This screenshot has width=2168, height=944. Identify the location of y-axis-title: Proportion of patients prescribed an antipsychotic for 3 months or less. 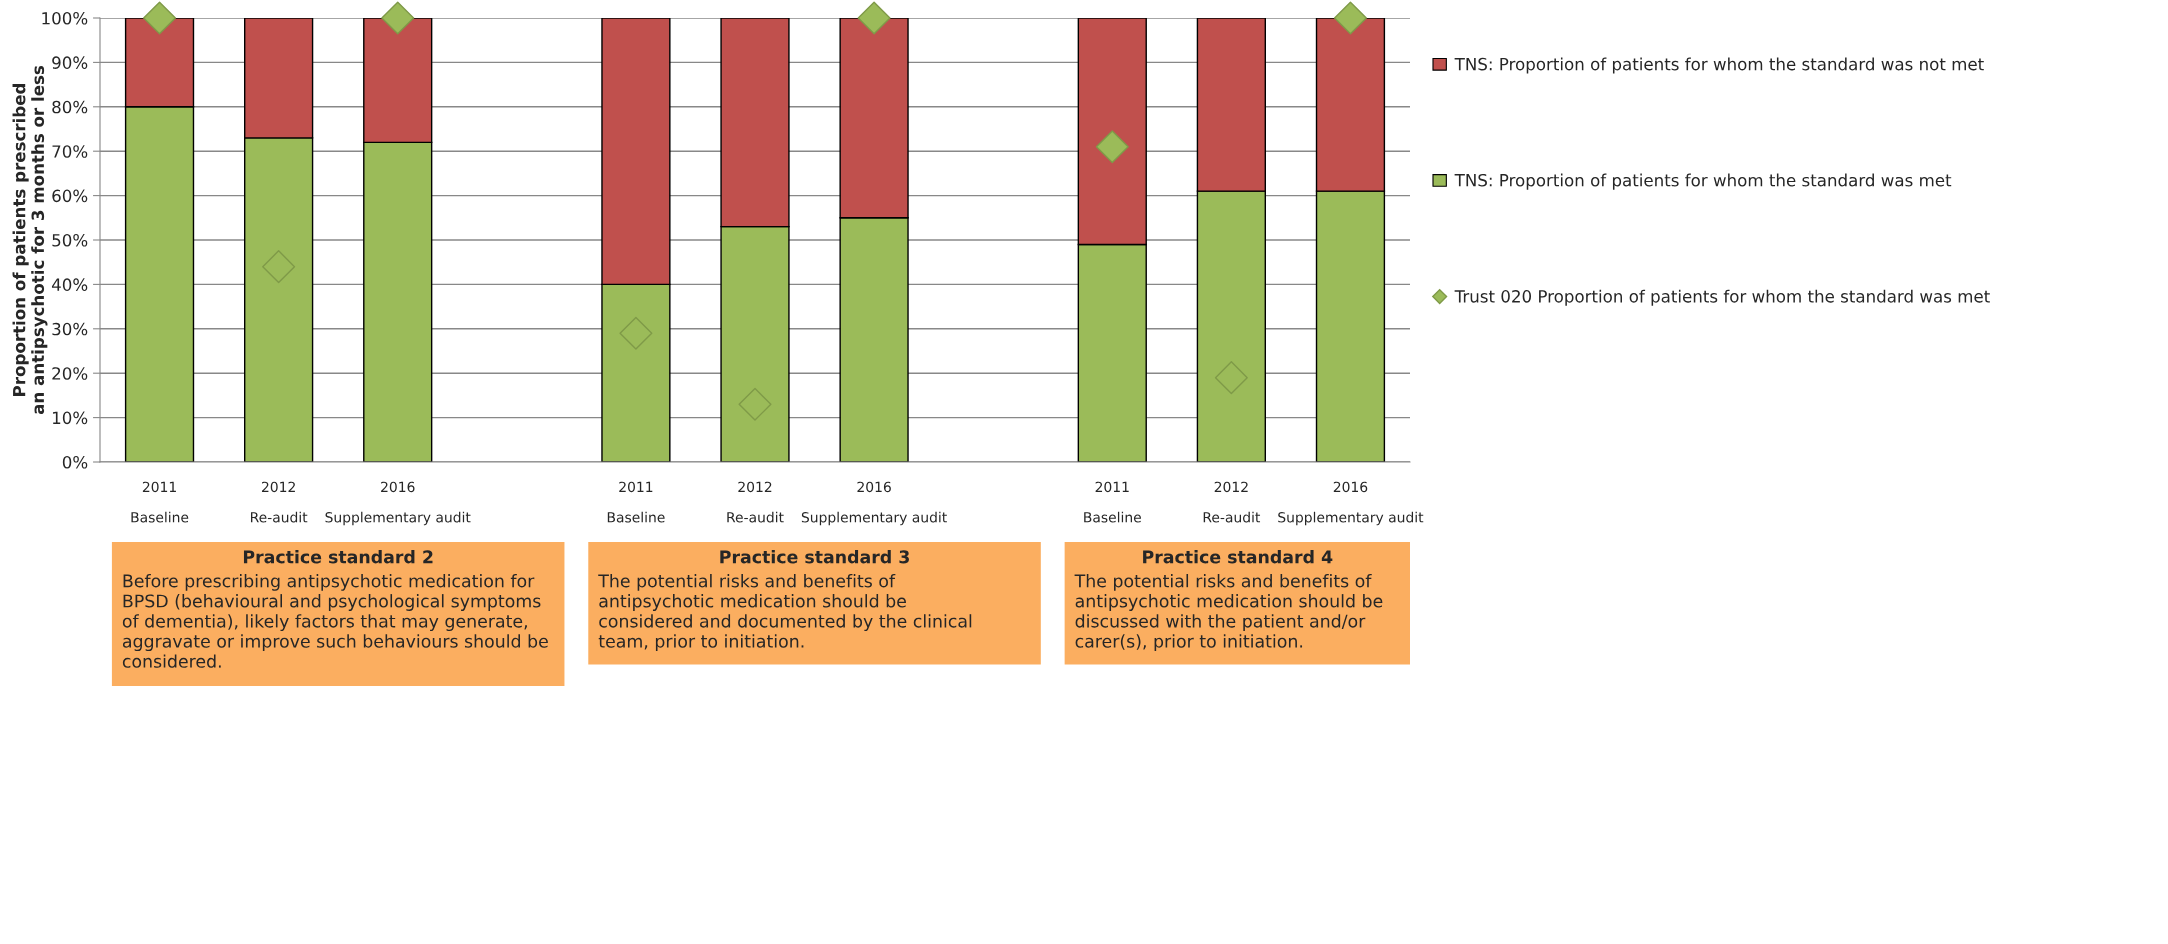
(30, 240).